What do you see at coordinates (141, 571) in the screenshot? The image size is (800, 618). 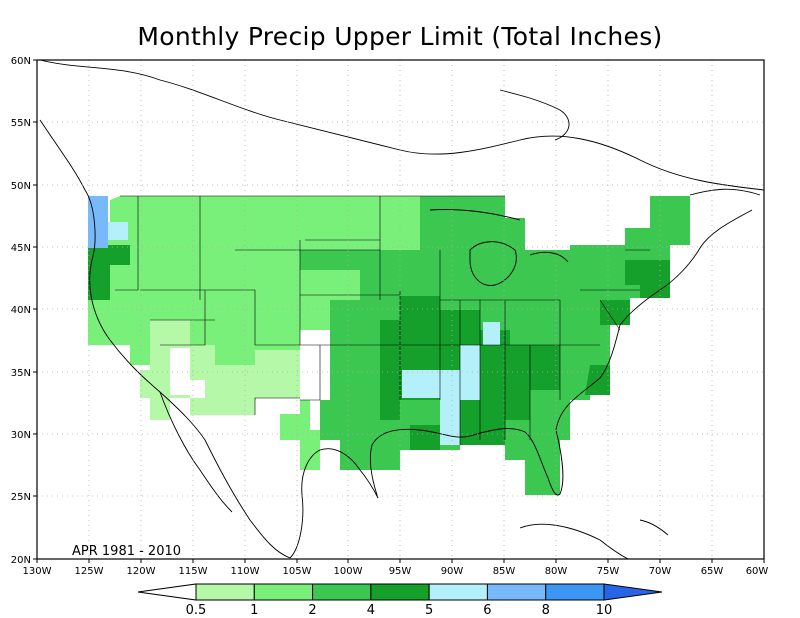 I see `lon-label-120w: 120W` at bounding box center [141, 571].